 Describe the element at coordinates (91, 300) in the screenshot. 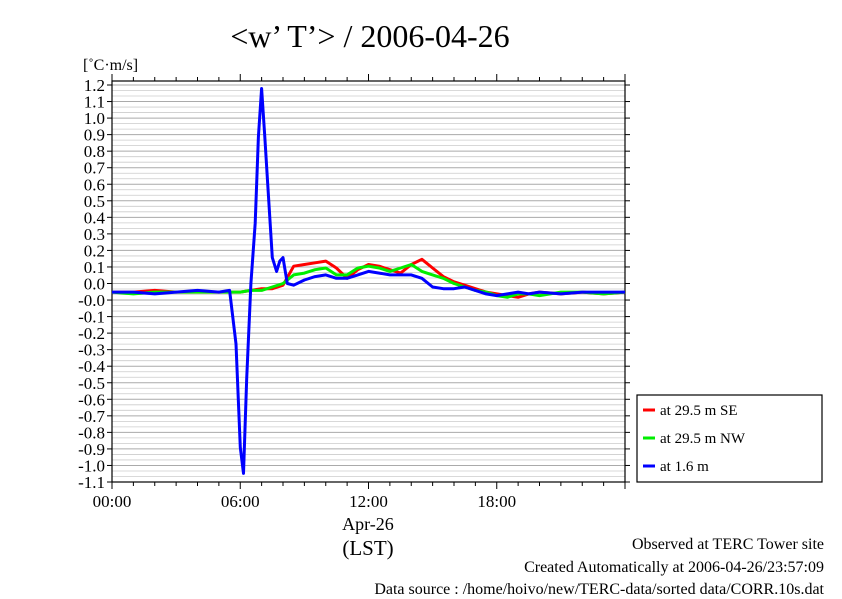

I see `y-tick-label: -0.0` at that location.